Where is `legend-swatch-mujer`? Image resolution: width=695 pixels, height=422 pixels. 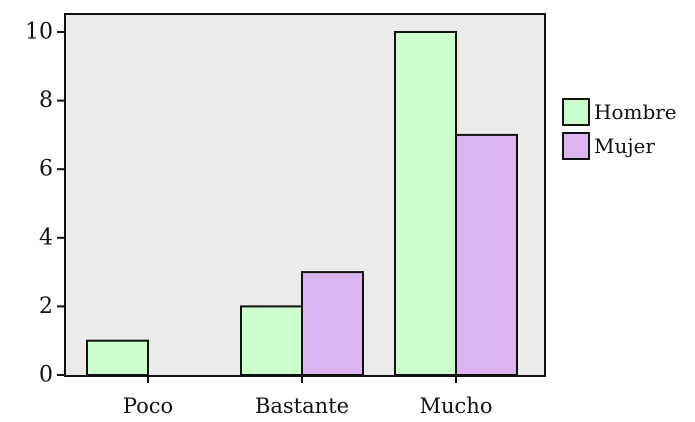
legend-swatch-mujer is located at coordinates (576, 146).